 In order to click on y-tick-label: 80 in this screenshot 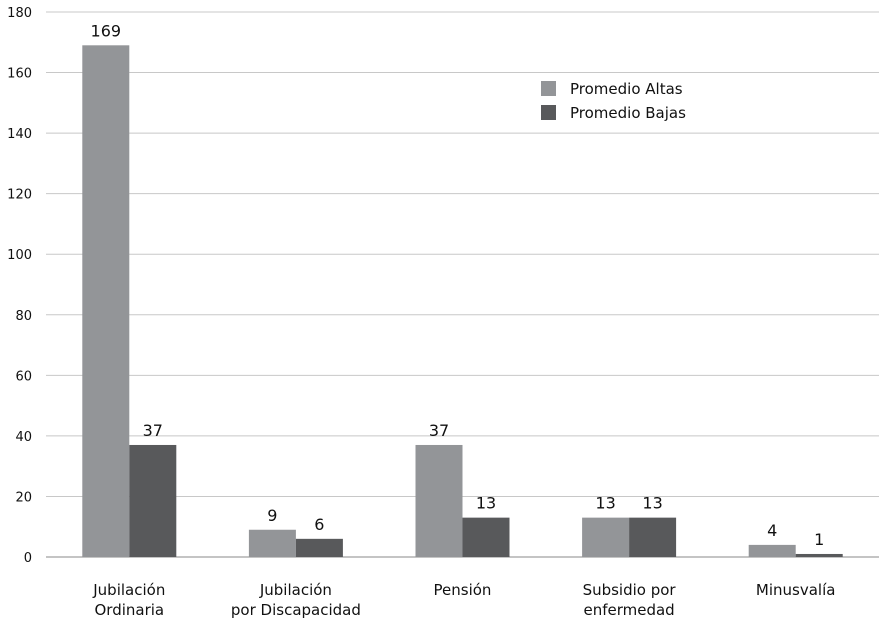, I will do `click(23, 316)`.